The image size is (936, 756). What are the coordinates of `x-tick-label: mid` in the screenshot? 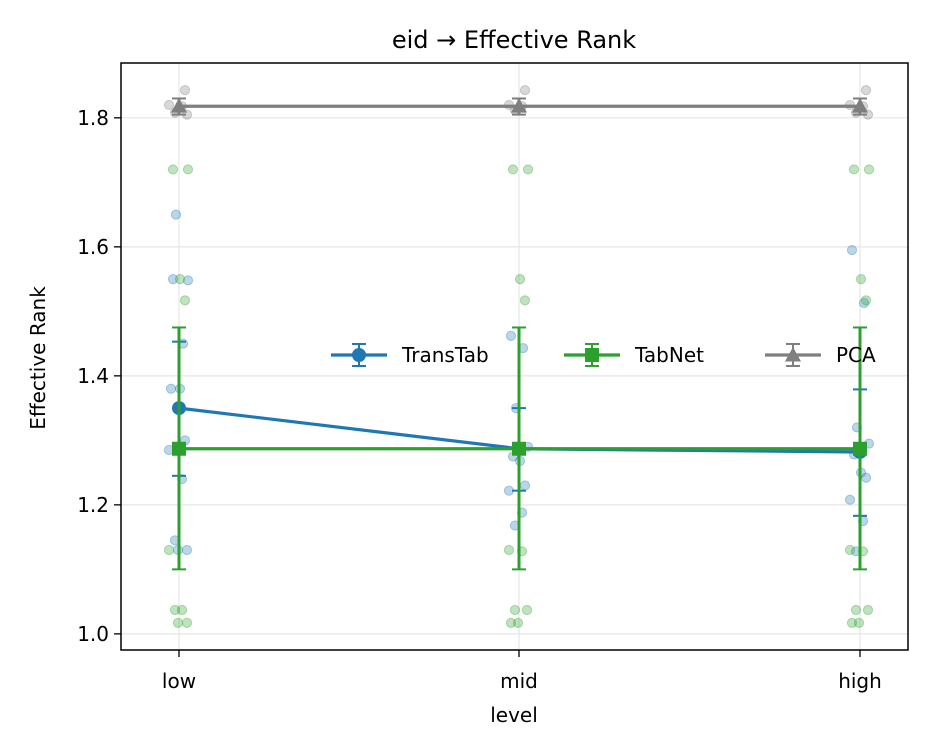 It's located at (519, 681).